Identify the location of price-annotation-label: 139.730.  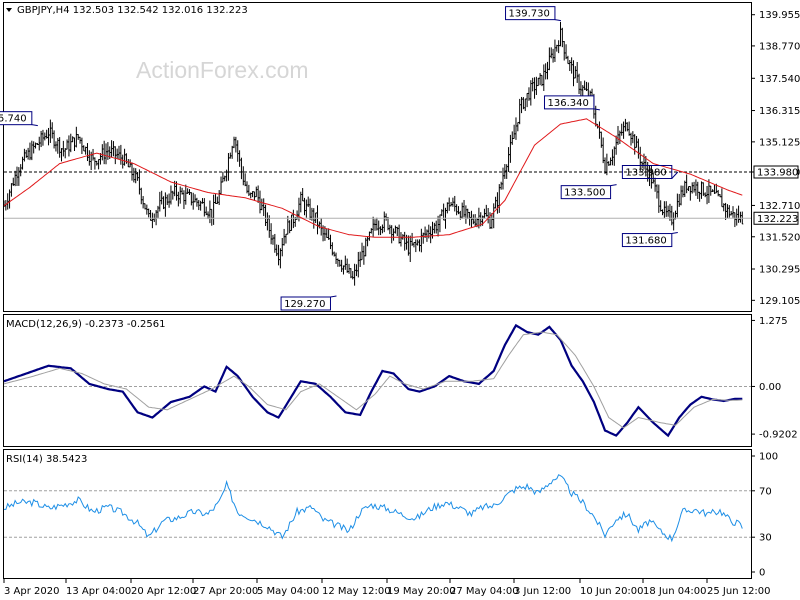
(529, 14).